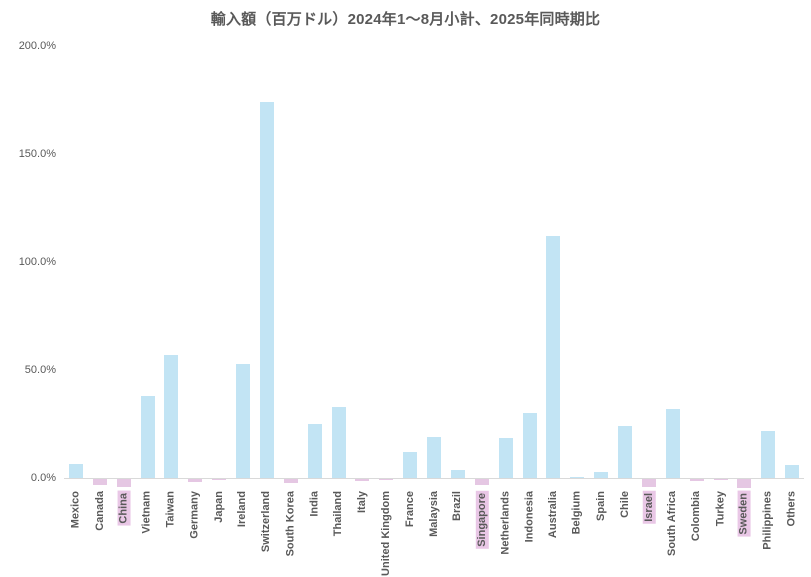 This screenshot has height=577, width=811. What do you see at coordinates (506, 262) in the screenshot?
I see `bar-column-netherlands` at bounding box center [506, 262].